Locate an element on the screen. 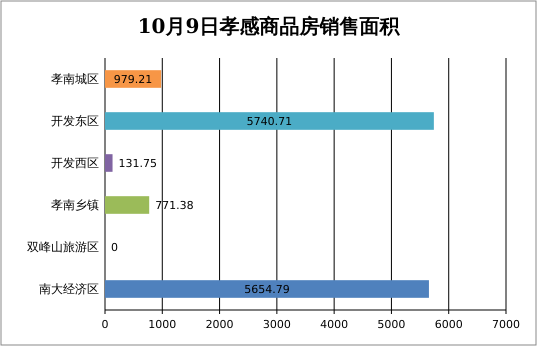 Image resolution: width=537 pixels, height=346 pixels. x-tick-label: 7000 is located at coordinates (506, 324).